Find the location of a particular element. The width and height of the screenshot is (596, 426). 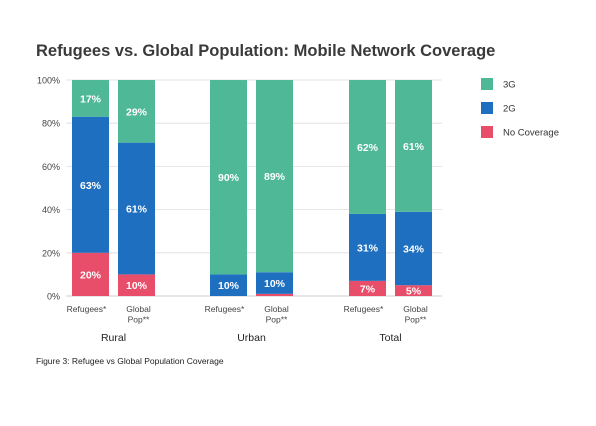

data-label: 20% is located at coordinates (91, 275).